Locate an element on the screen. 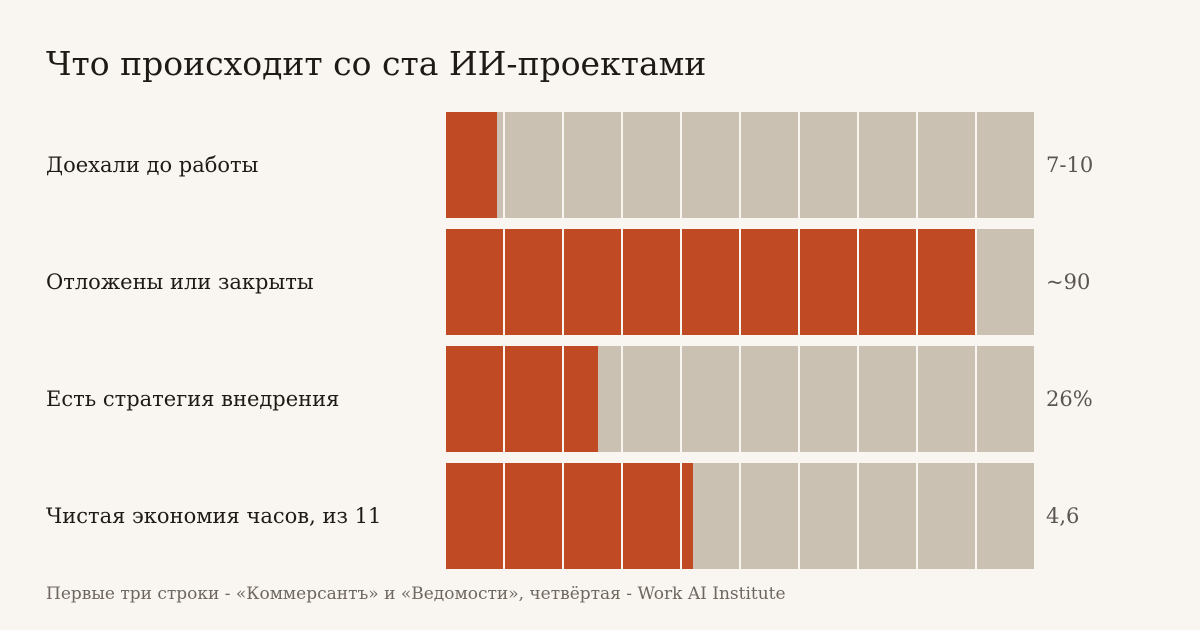 The height and width of the screenshot is (630, 1200). row-value: 4,6 is located at coordinates (1063, 516).